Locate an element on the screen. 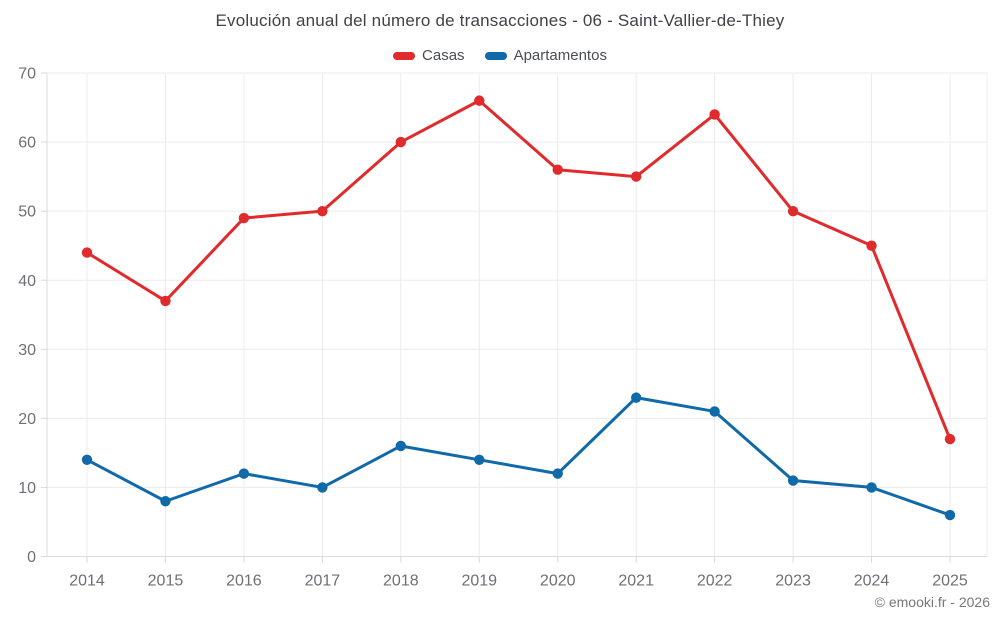 This screenshot has height=625, width=1000. svg-text: 10 is located at coordinates (27, 488).